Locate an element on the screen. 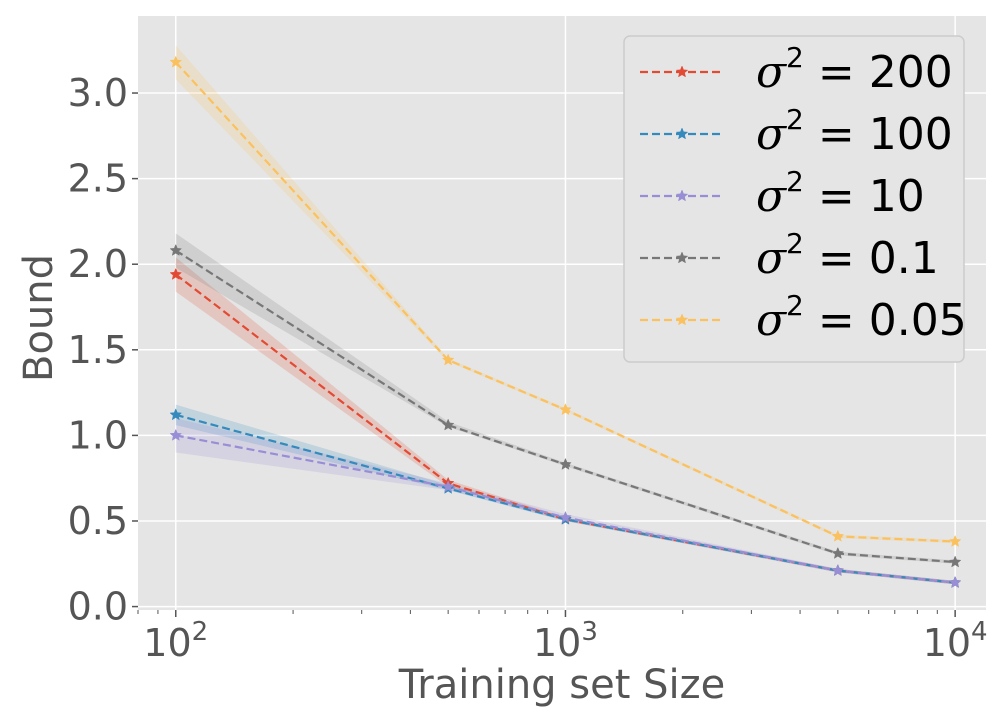 The width and height of the screenshot is (1000, 722). legend-label-1: σ2 = 100 is located at coordinates (854, 131).